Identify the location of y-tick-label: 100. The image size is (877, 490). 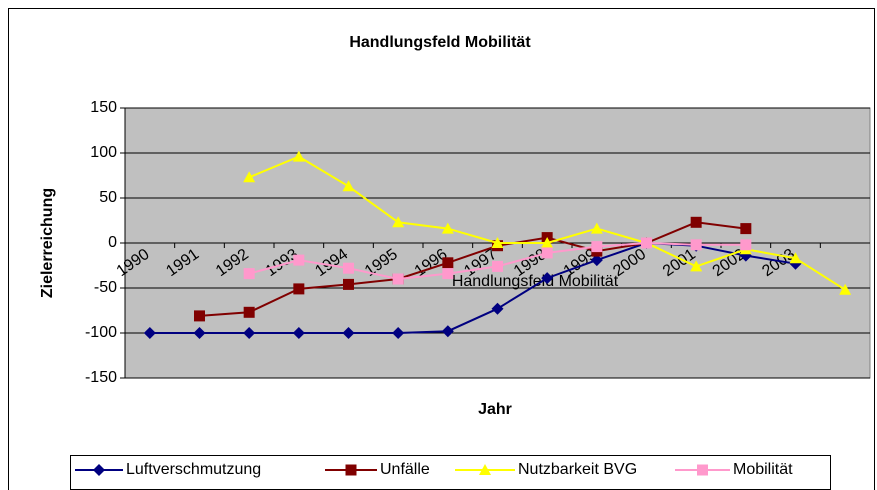
(103, 152).